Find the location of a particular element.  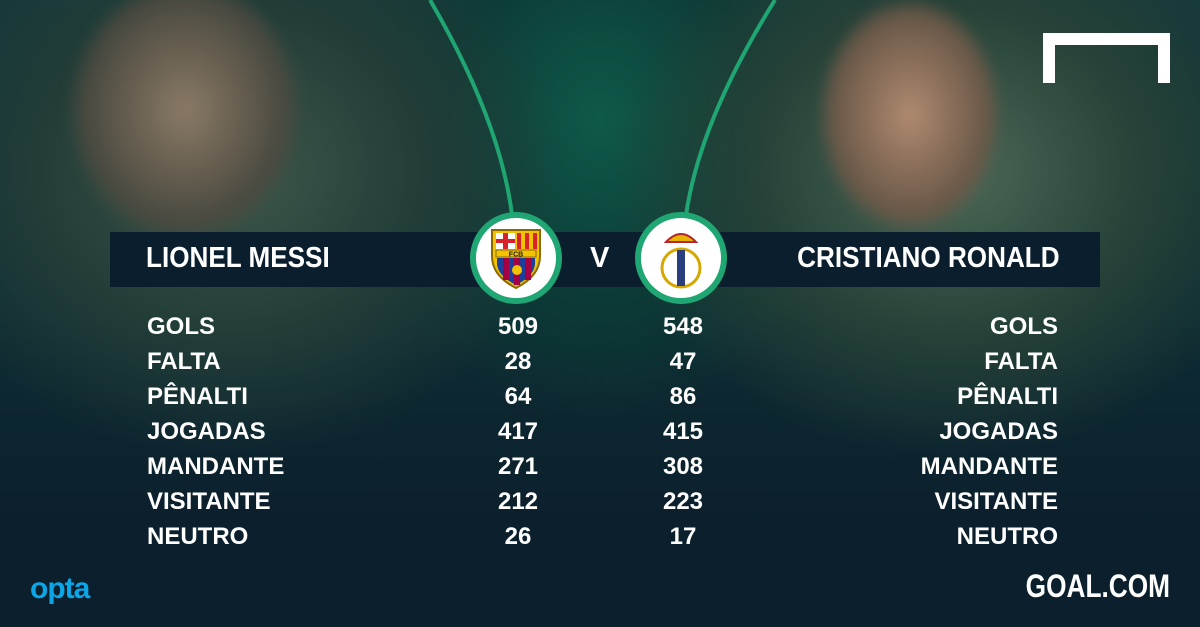

stat-label-right: FALTA is located at coordinates (1021, 361).